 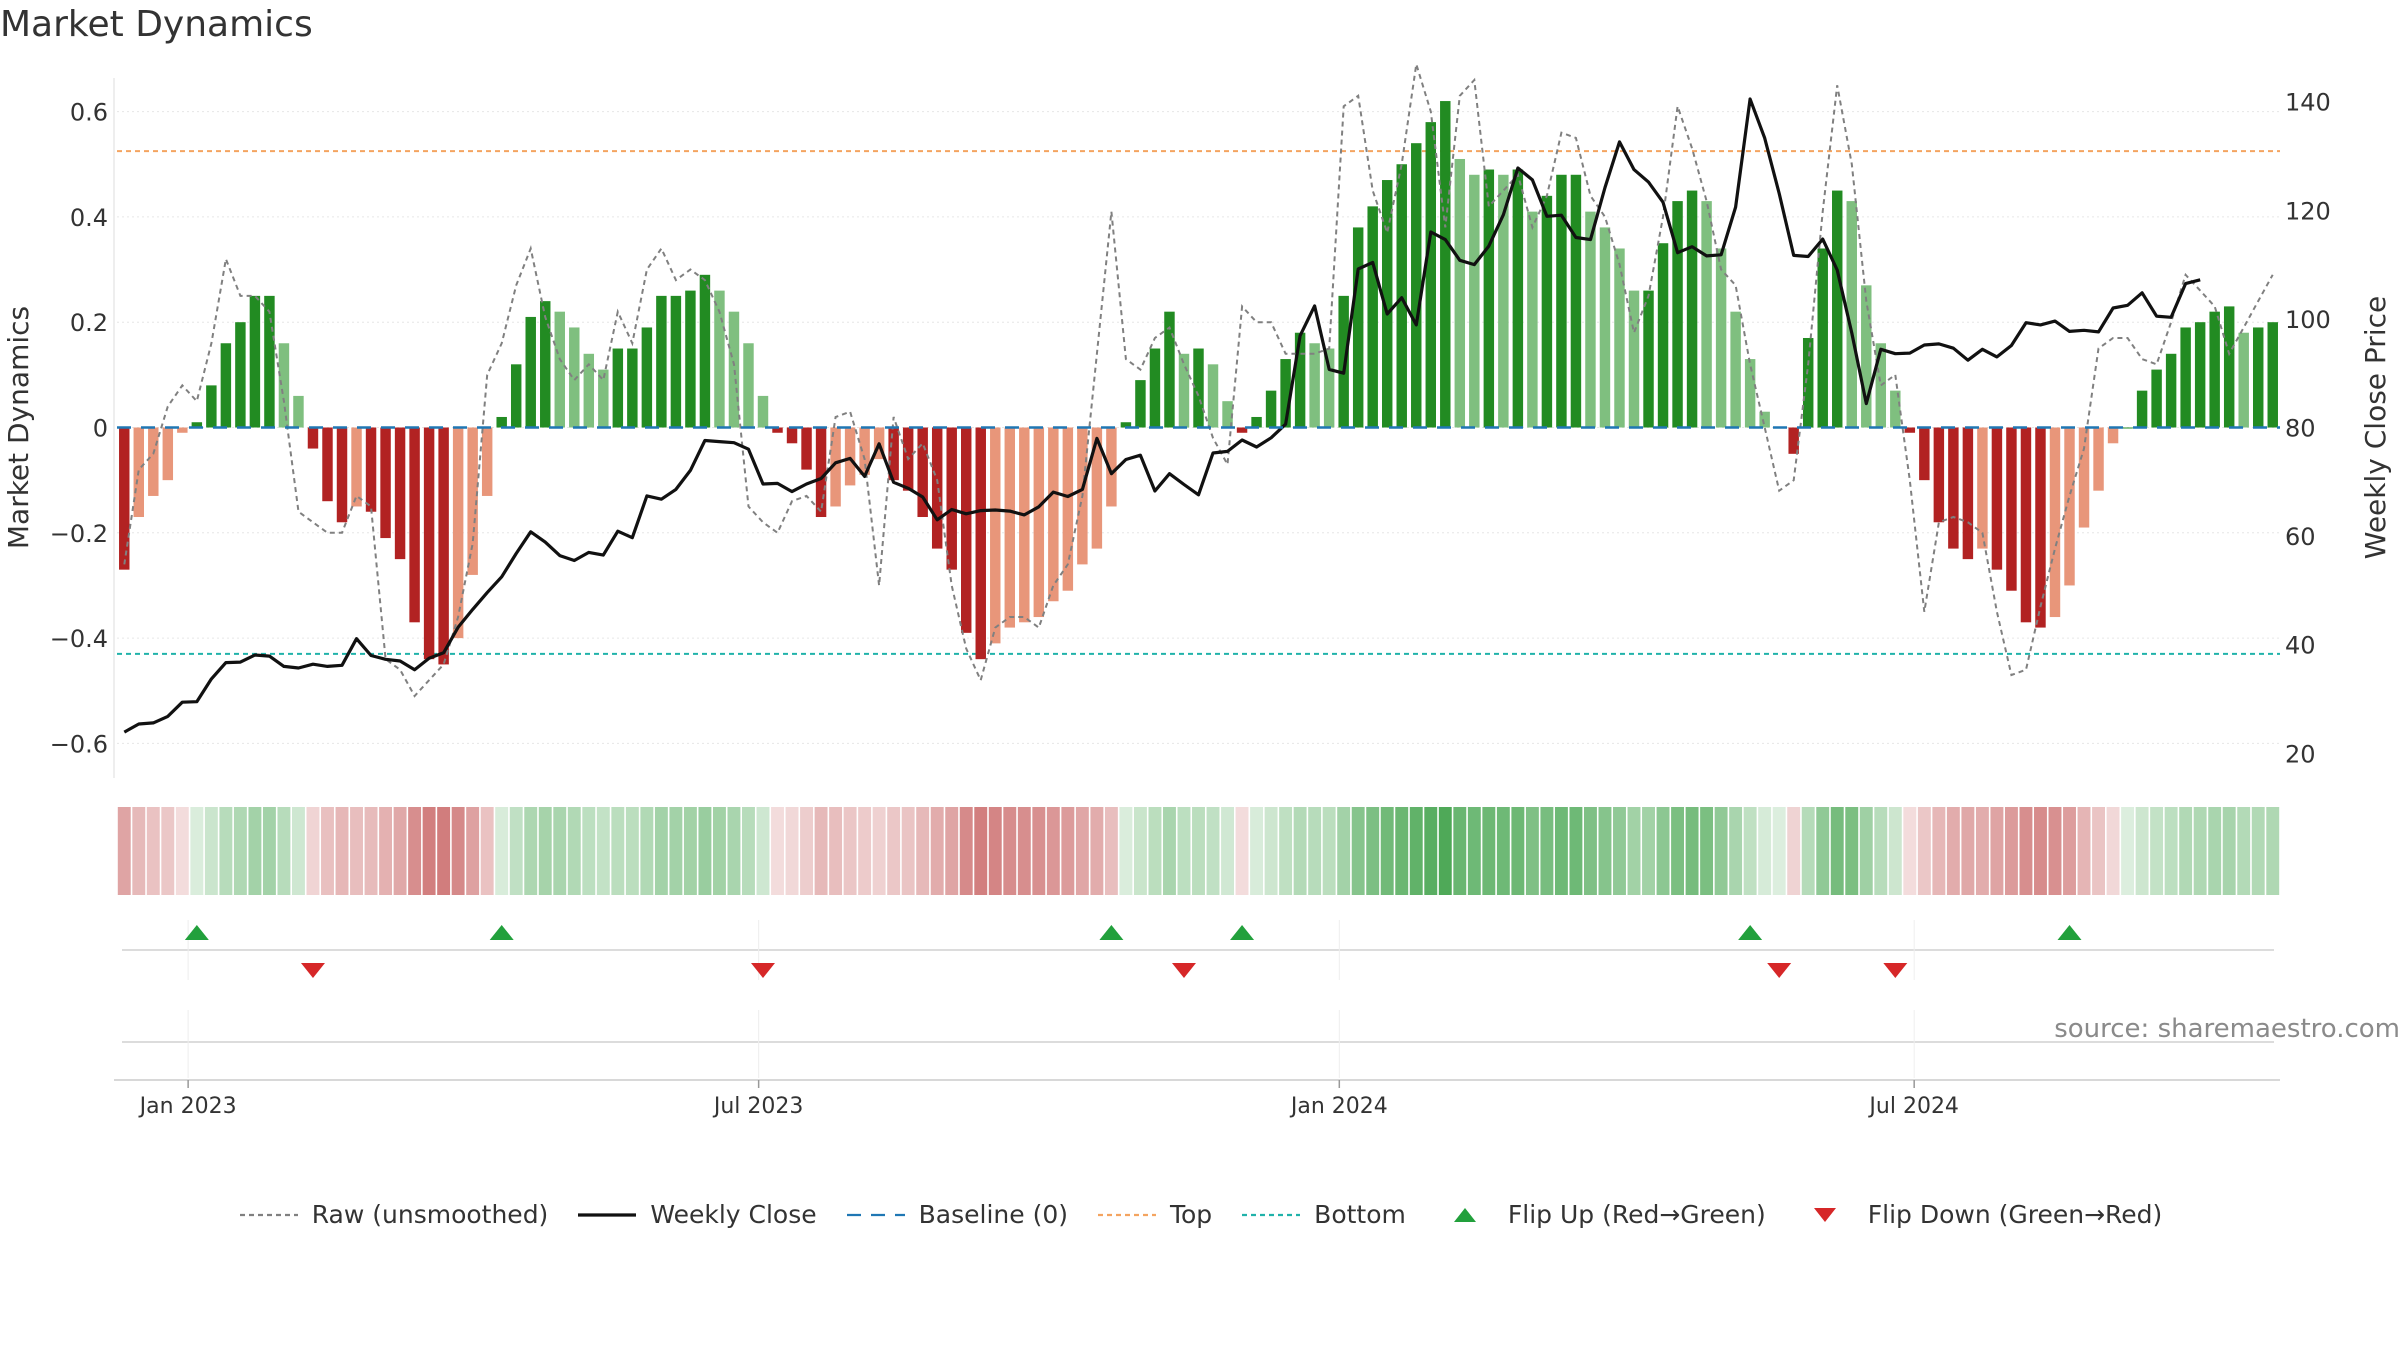 I want to click on legend-item-raw: Raw (unsmoothed), so click(x=393, y=1214).